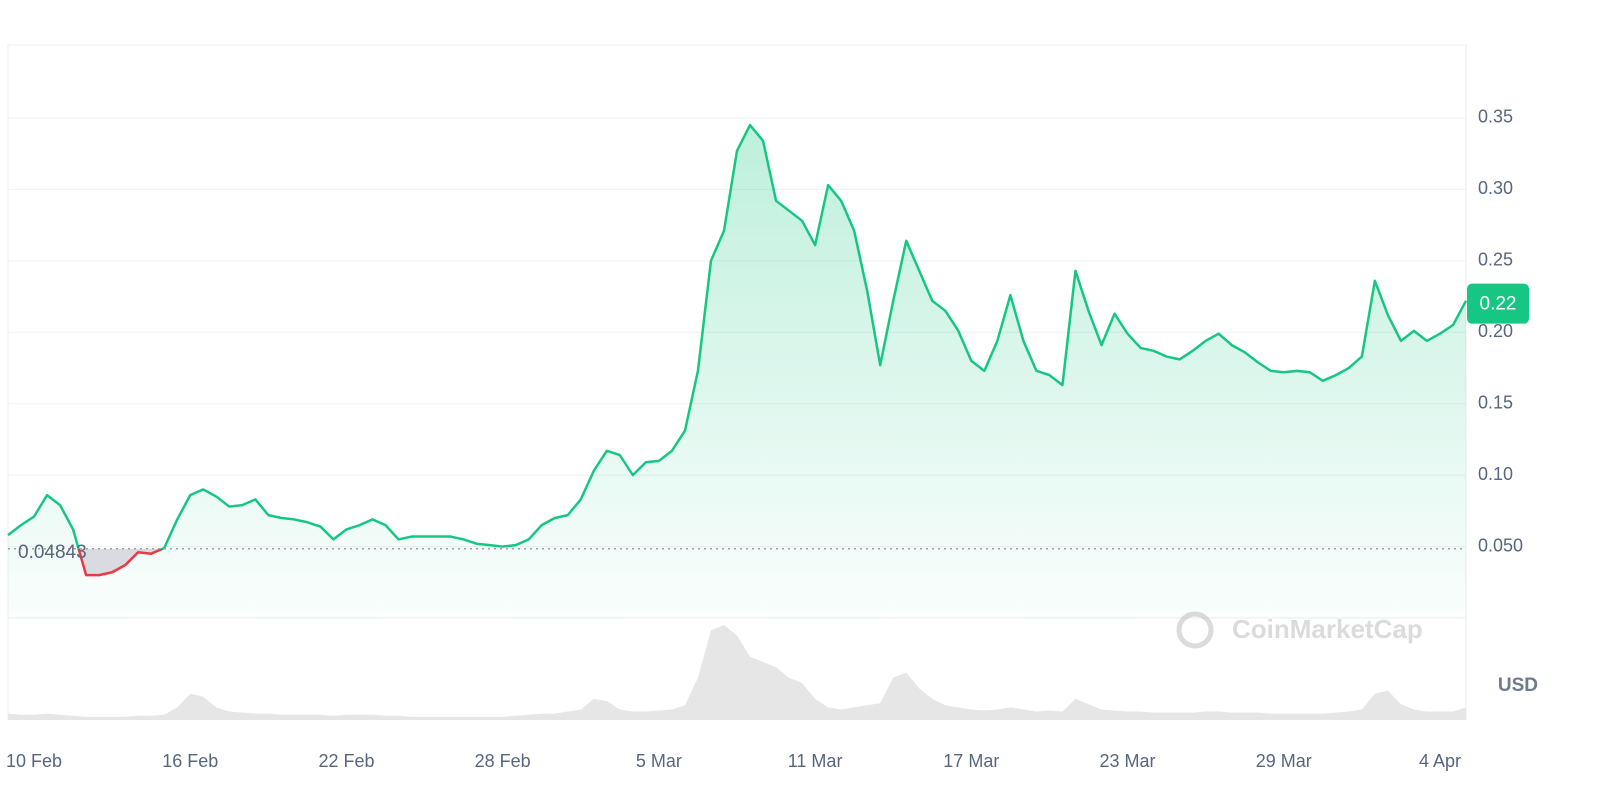 The image size is (1600, 809). I want to click on currency-label: USD, so click(1518, 685).